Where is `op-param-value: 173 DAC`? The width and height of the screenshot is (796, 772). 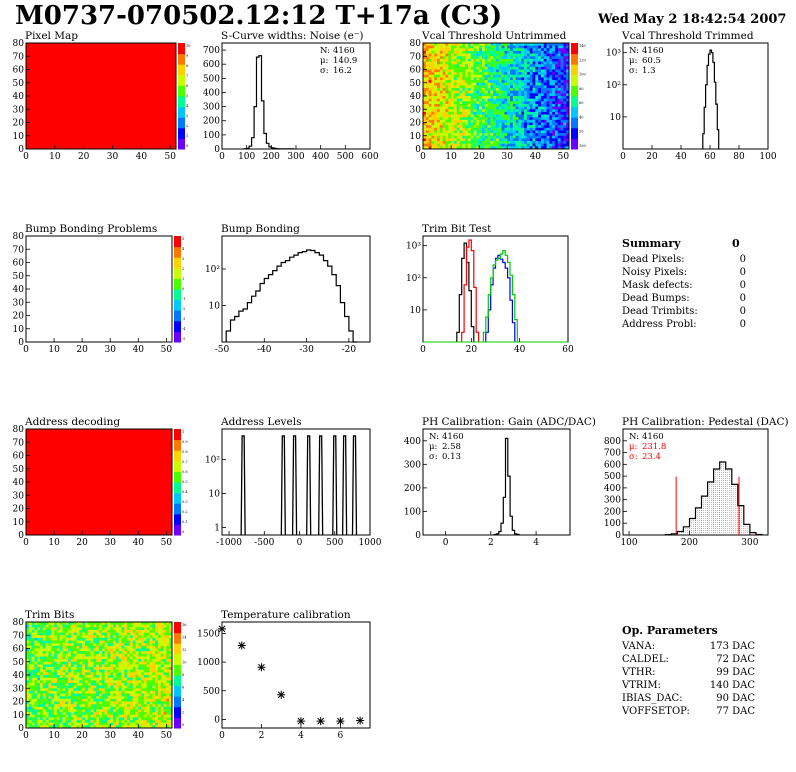 op-param-value: 173 DAC is located at coordinates (733, 646).